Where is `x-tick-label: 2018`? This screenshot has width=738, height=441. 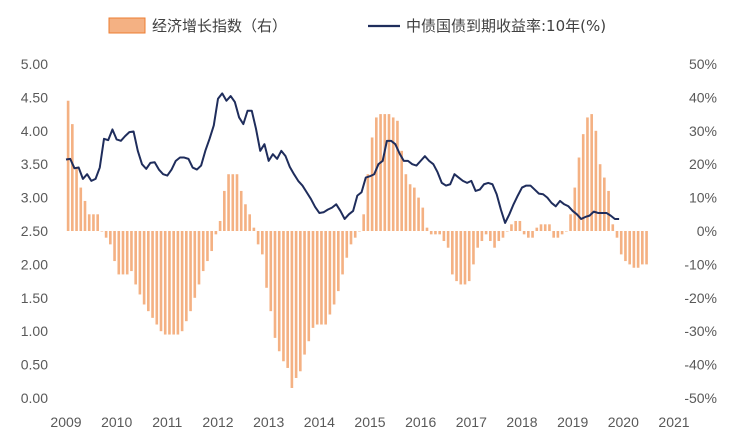 x-tick-label: 2018 is located at coordinates (521, 422).